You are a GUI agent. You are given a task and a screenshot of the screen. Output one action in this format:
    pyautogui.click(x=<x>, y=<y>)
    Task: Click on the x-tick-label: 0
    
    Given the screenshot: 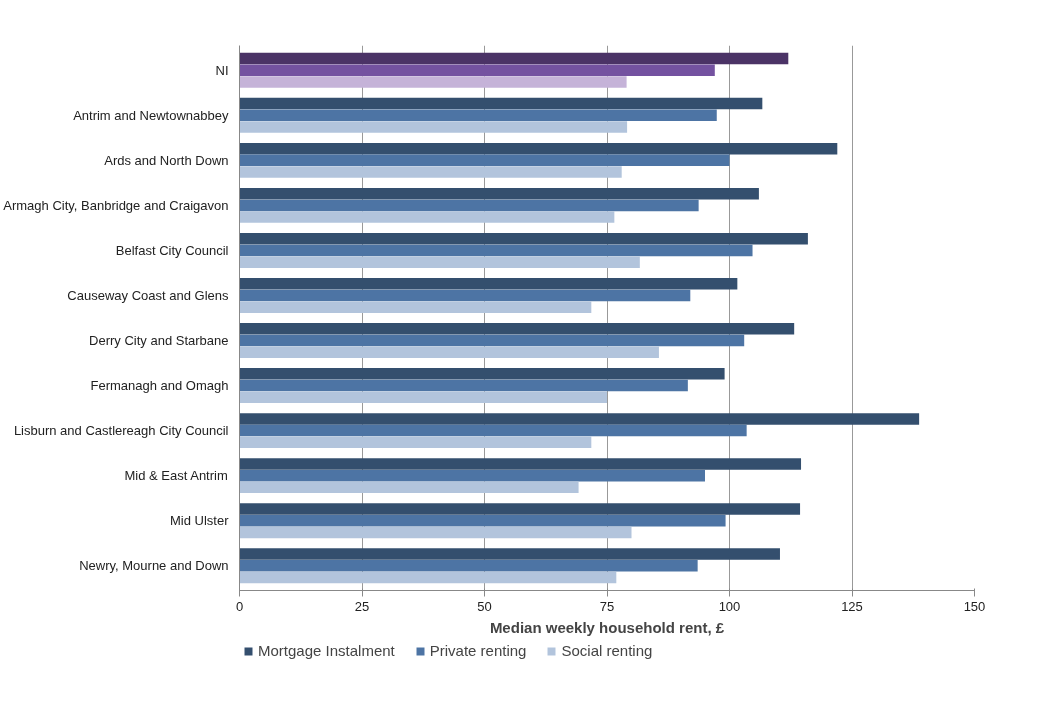 What is the action you would take?
    pyautogui.click(x=239, y=606)
    